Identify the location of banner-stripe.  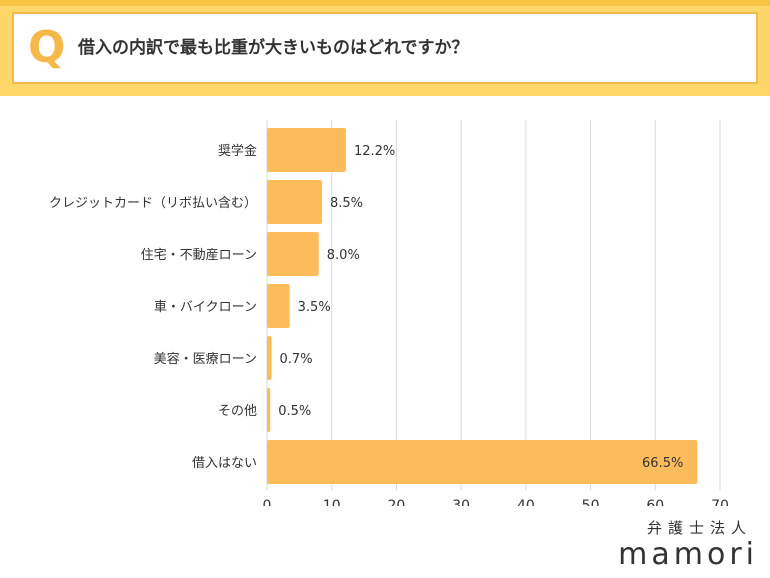
(385, 3).